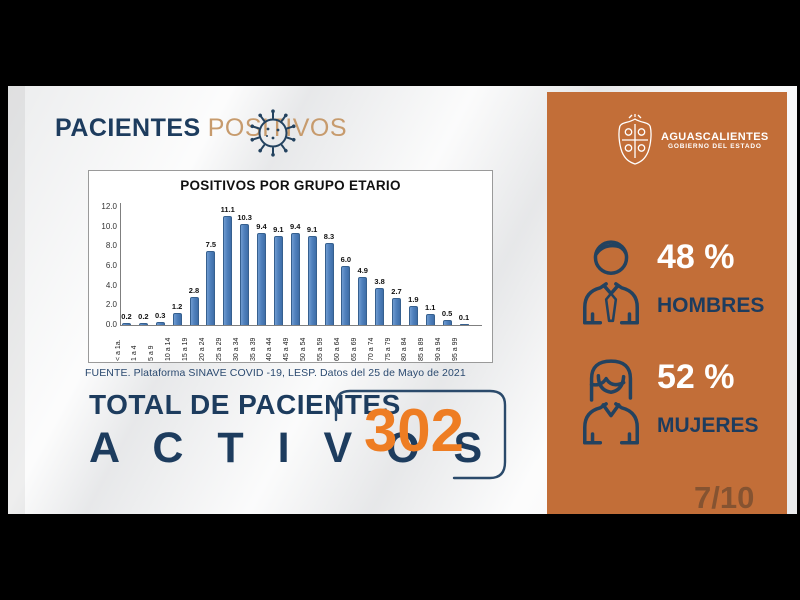 The image size is (800, 600). Describe the element at coordinates (379, 281) in the screenshot. I see `bar-value-label: 3.8` at that location.